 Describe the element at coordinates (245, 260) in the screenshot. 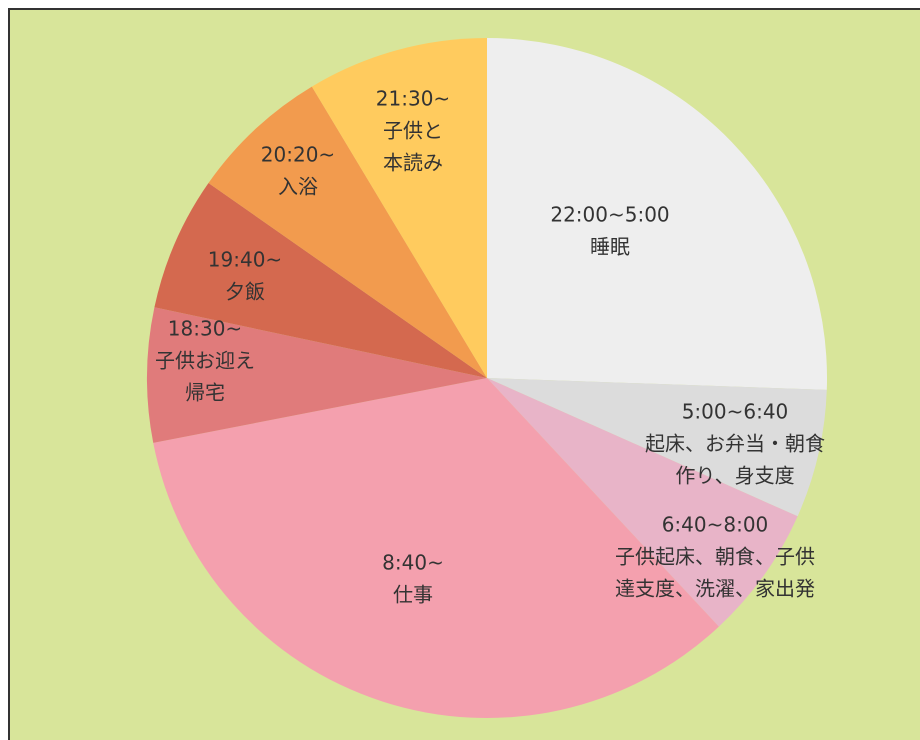

I see `slice-label: 19:40~` at that location.